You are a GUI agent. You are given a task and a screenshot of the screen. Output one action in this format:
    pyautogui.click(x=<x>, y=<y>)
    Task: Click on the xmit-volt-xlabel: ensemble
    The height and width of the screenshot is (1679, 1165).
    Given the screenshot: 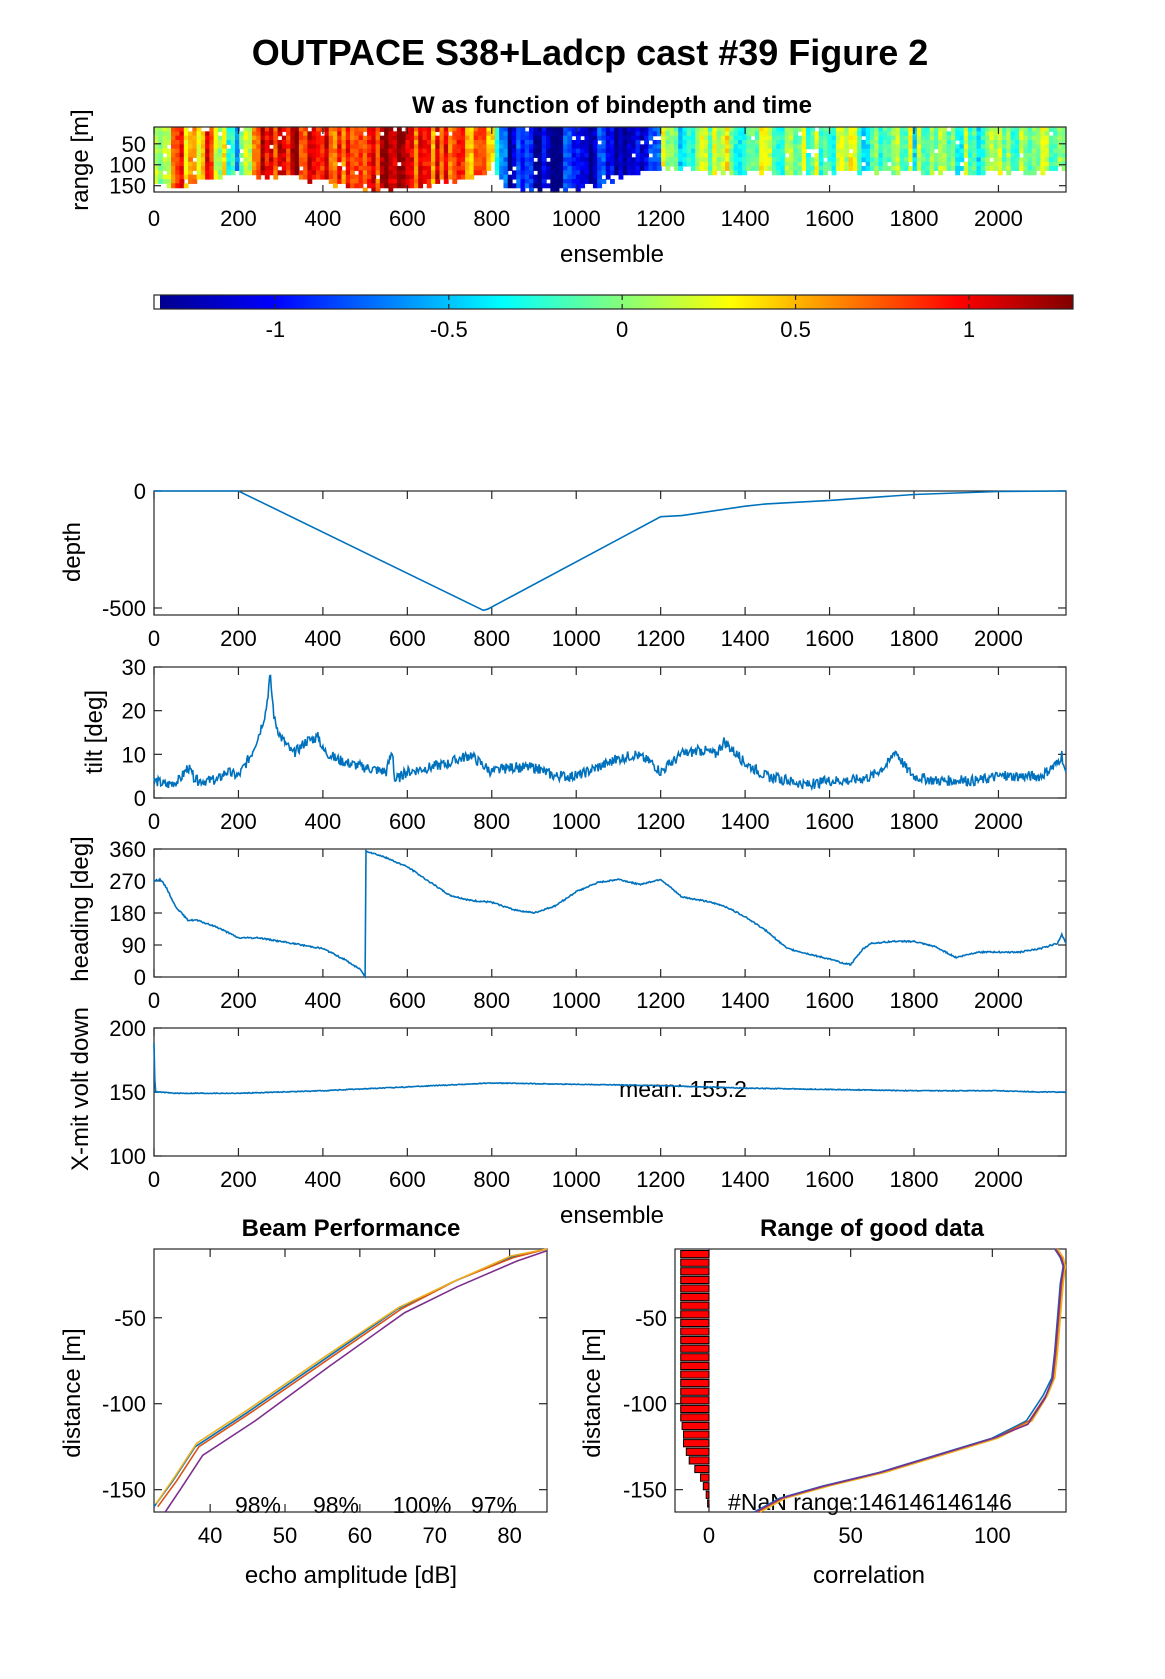 What is the action you would take?
    pyautogui.click(x=612, y=1215)
    